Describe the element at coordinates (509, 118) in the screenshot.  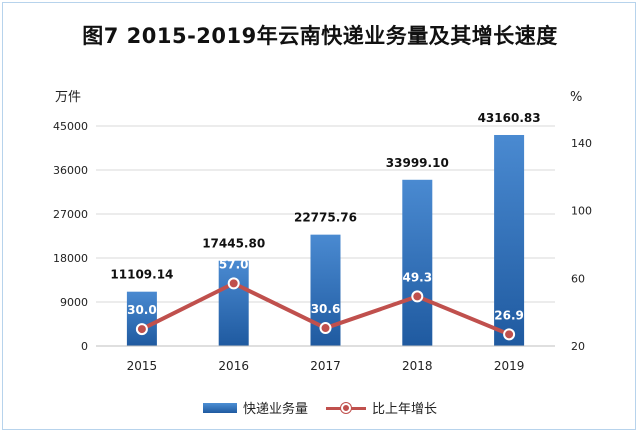
I see `bar-value-label: 43160.83` at that location.